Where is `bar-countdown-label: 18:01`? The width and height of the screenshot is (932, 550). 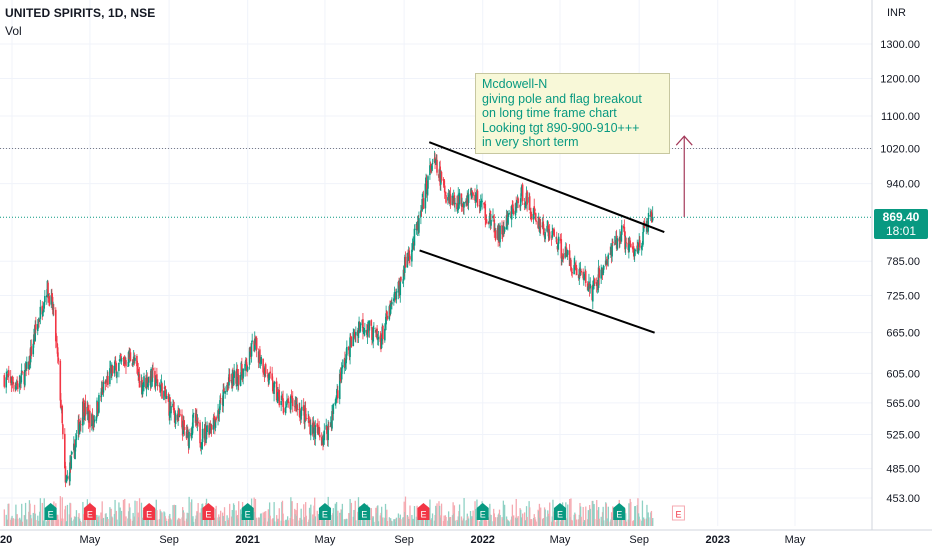 bar-countdown-label: 18:01 is located at coordinates (901, 231).